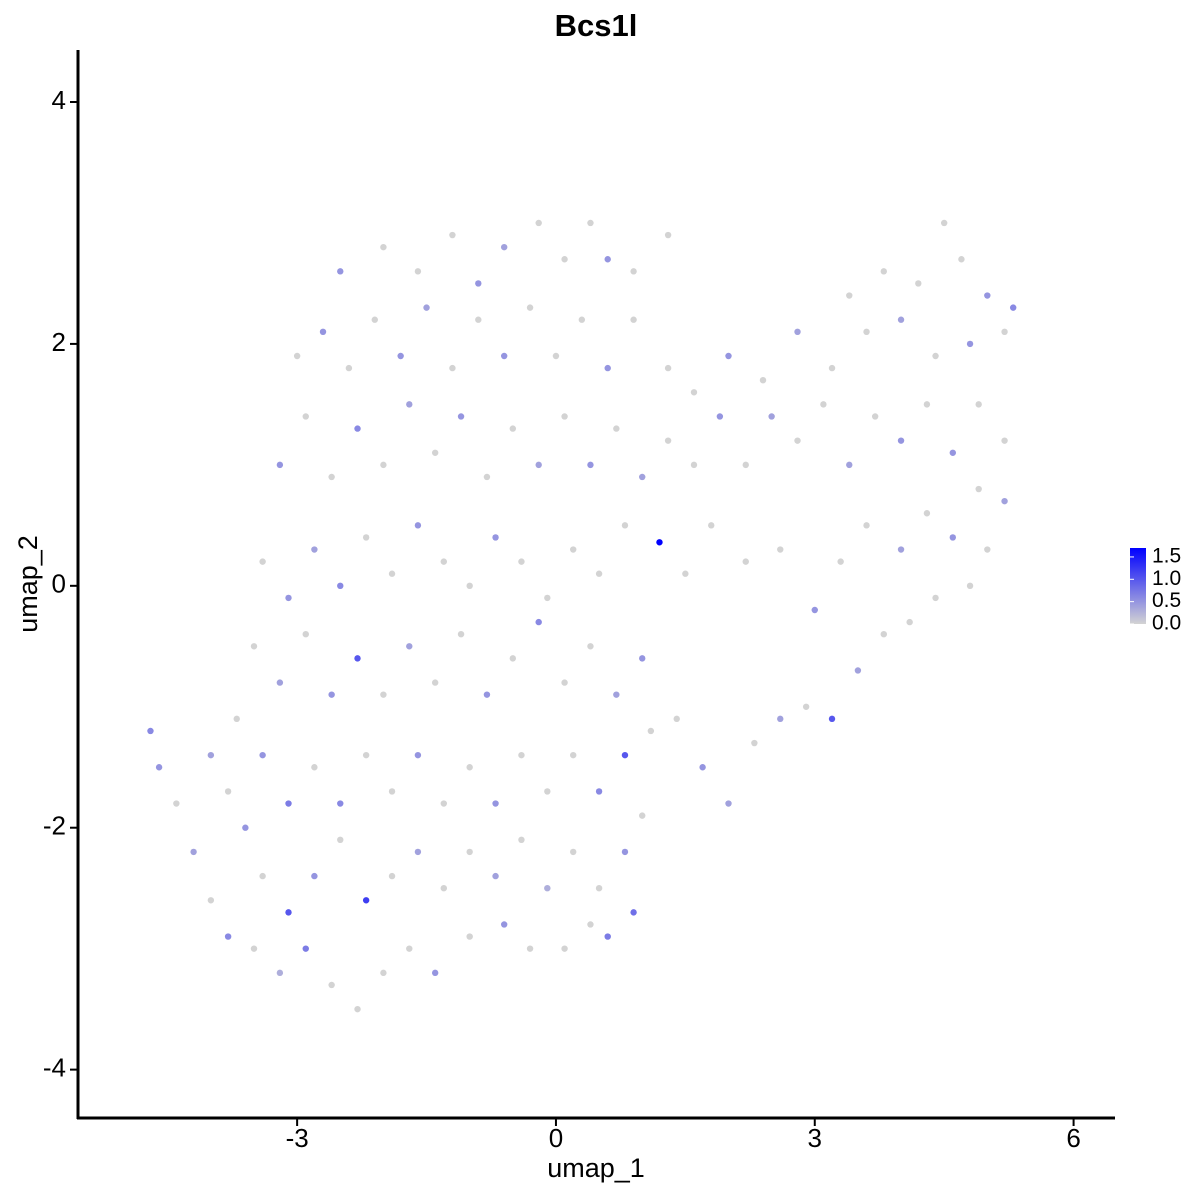 The image size is (1200, 1200). Describe the element at coordinates (1073, 1138) in the screenshot. I see `x-tick-label: 6` at that location.